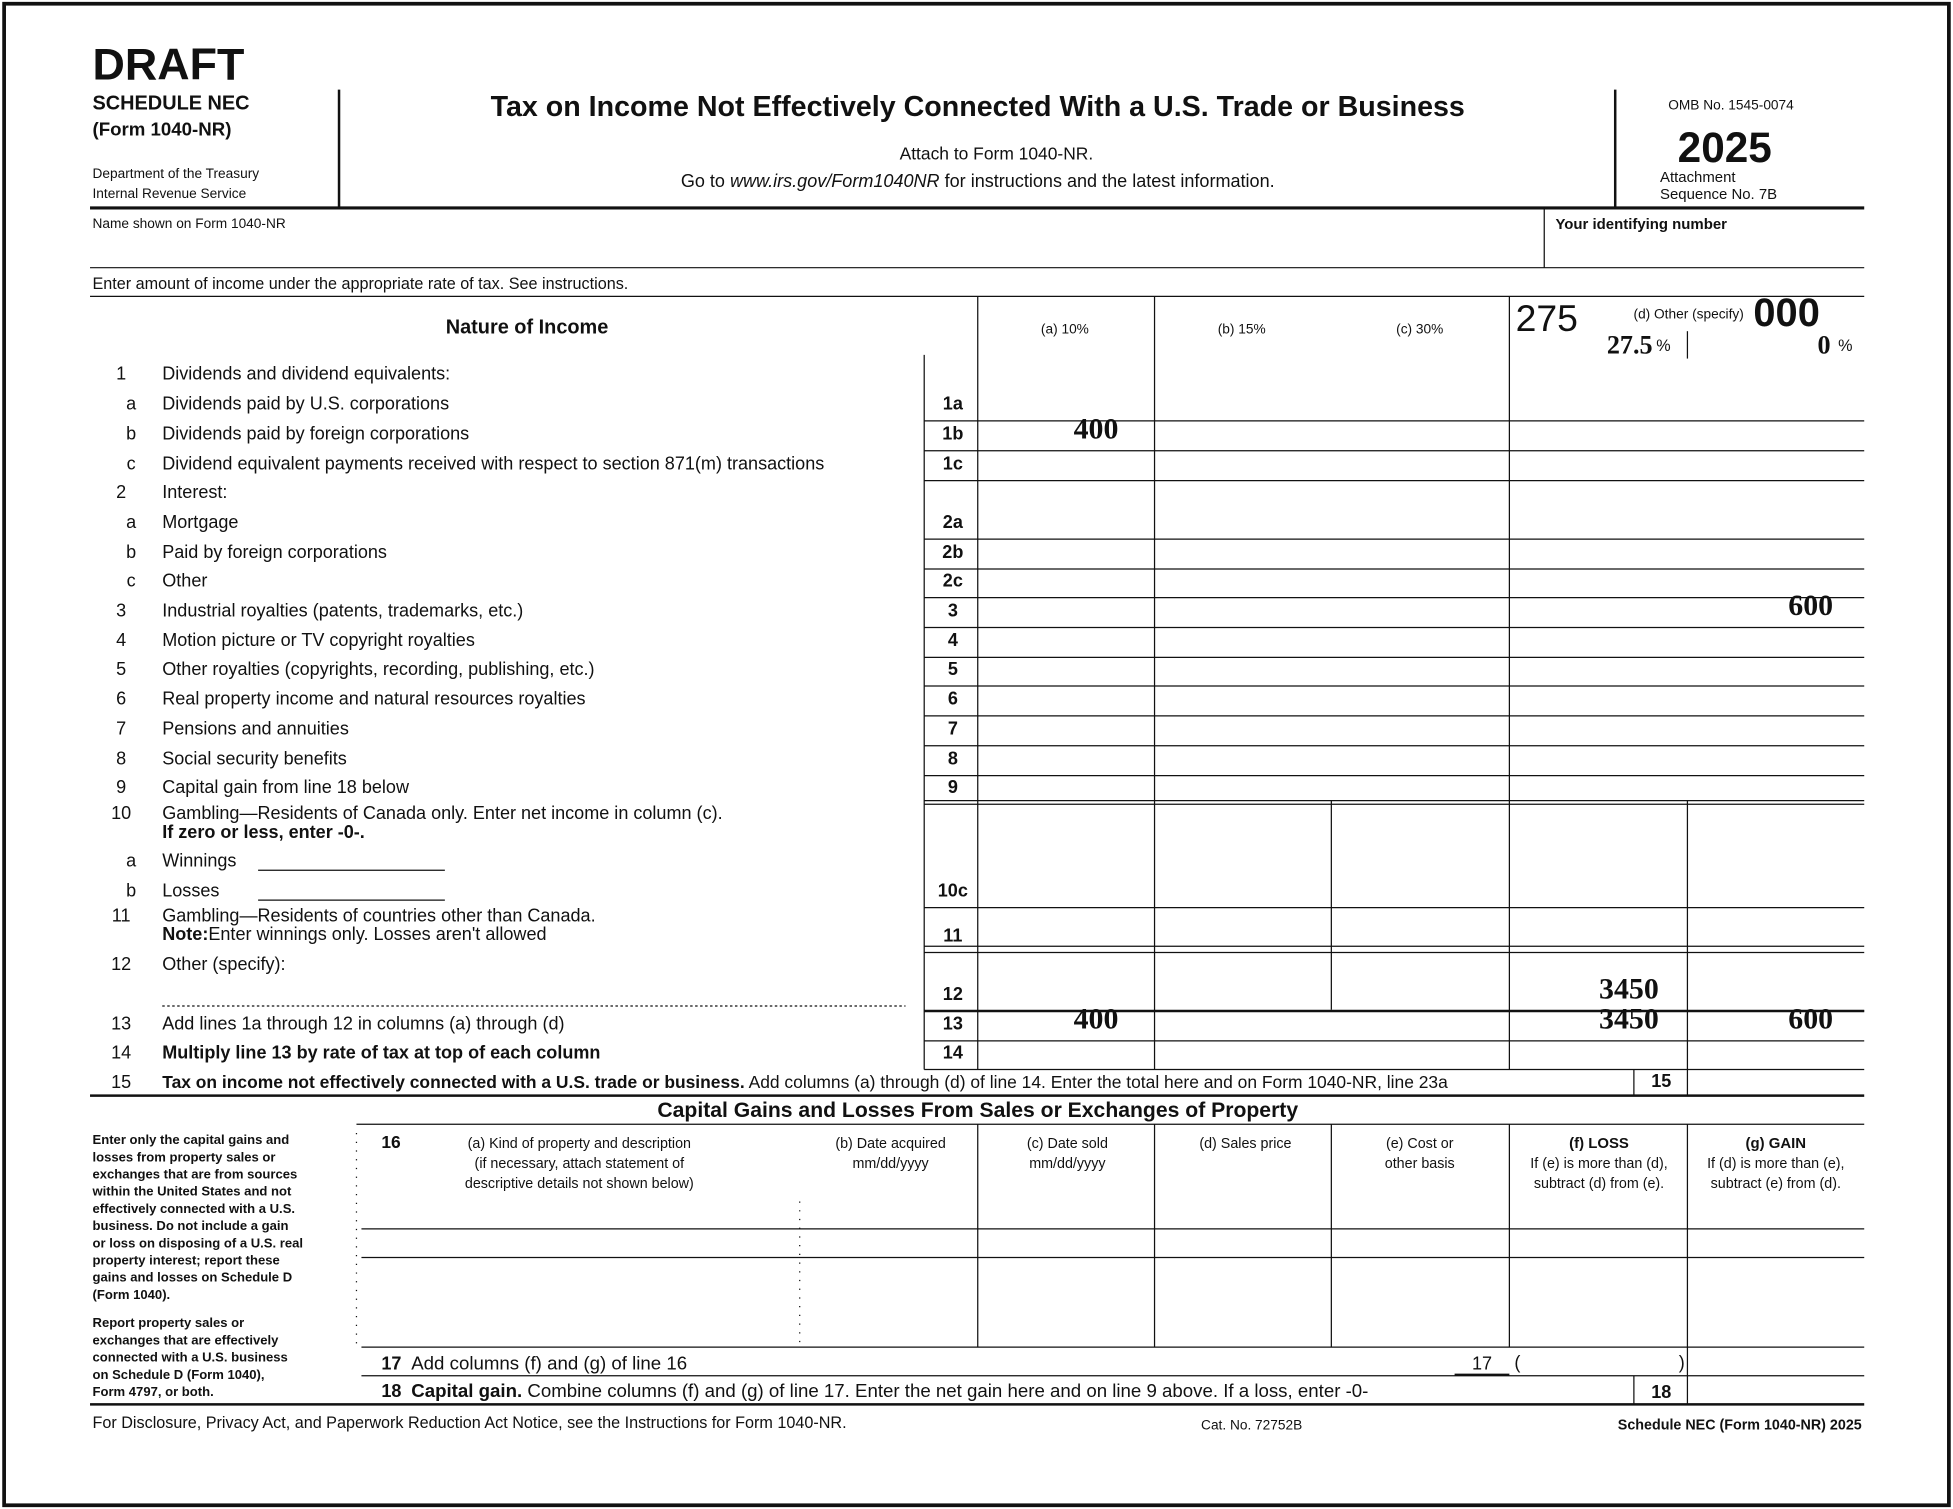  Describe the element at coordinates (549, 1363) in the screenshot. I see `form-text: Add columns (f) and (g) of line 16` at that location.